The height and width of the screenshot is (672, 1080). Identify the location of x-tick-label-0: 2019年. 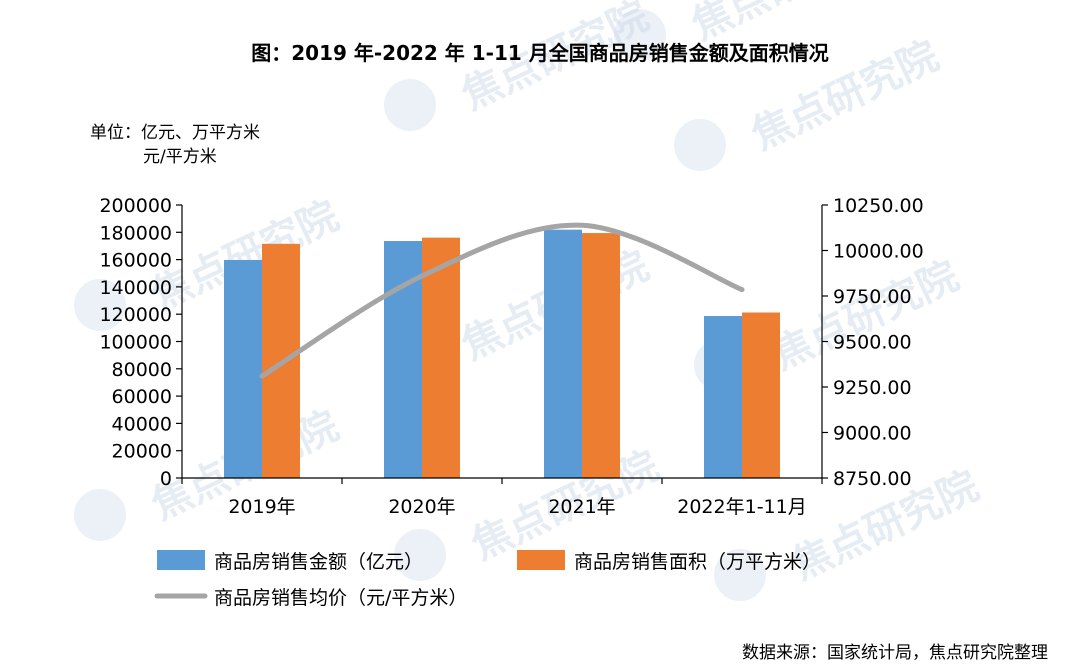
(261, 507).